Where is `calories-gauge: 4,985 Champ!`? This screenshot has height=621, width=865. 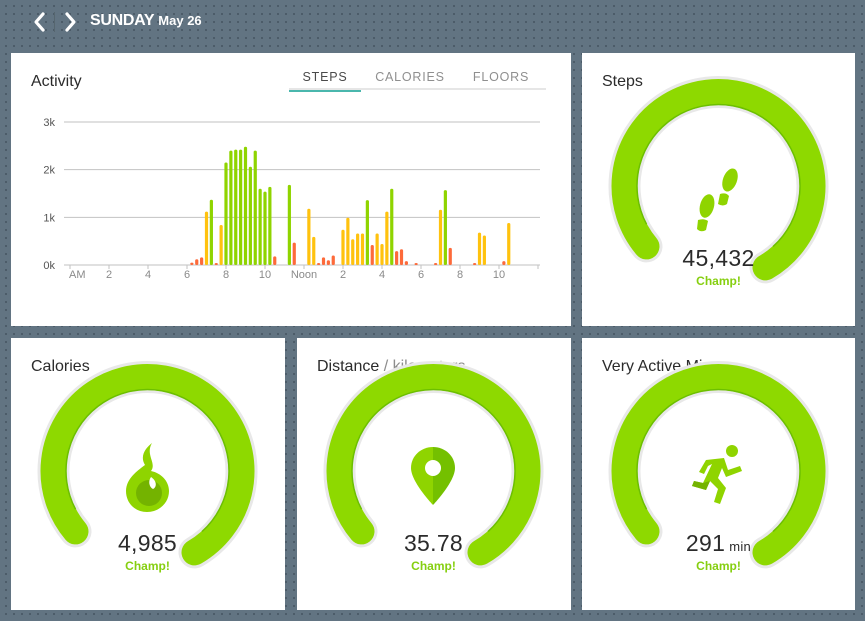
calories-gauge: 4,985 Champ! is located at coordinates (147, 474).